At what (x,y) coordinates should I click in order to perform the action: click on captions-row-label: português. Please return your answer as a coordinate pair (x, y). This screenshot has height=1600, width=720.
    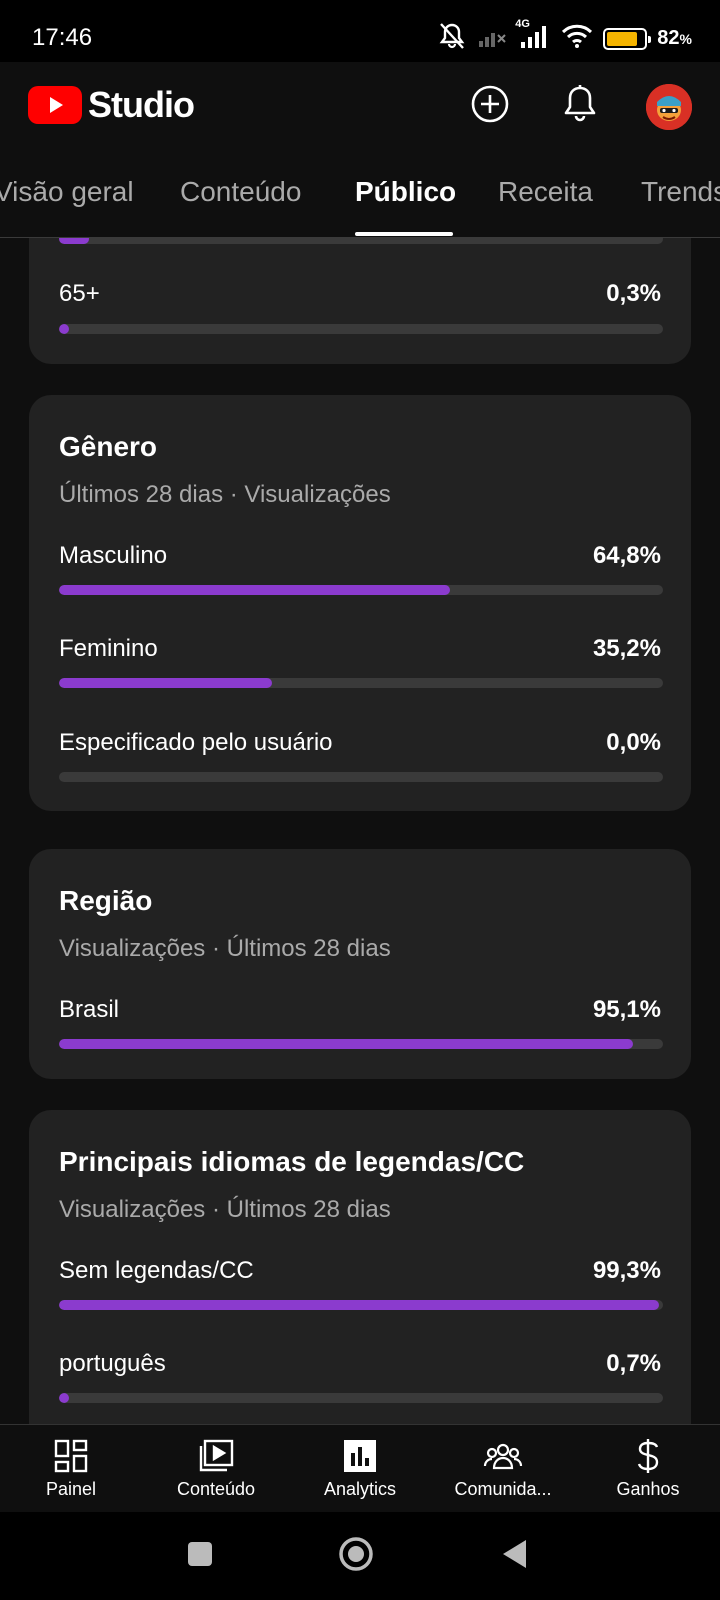
    Looking at the image, I should click on (112, 1363).